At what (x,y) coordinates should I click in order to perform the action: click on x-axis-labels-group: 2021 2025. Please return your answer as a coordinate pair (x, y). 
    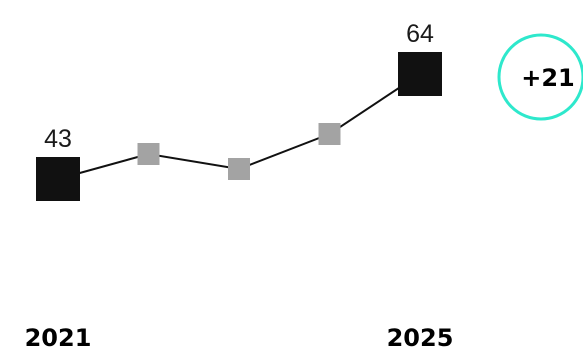
    Looking at the image, I should click on (239, 338).